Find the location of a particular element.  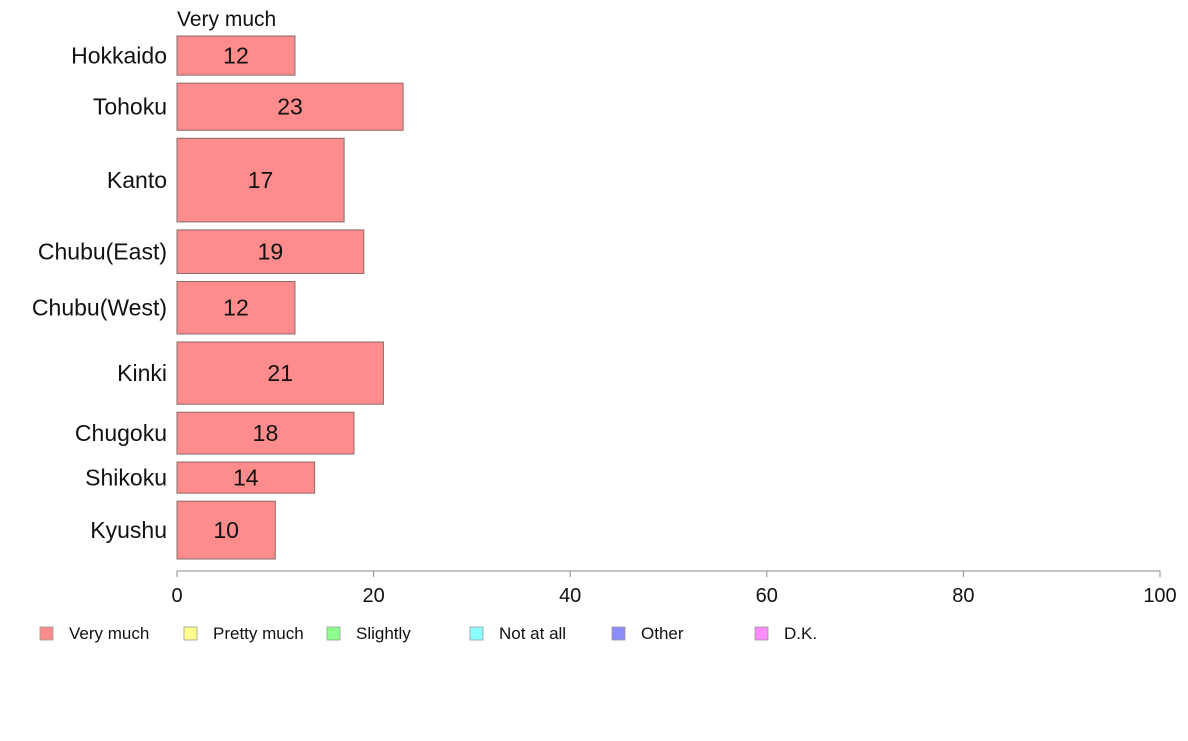

data-label-tohoku: 23 is located at coordinates (290, 107).